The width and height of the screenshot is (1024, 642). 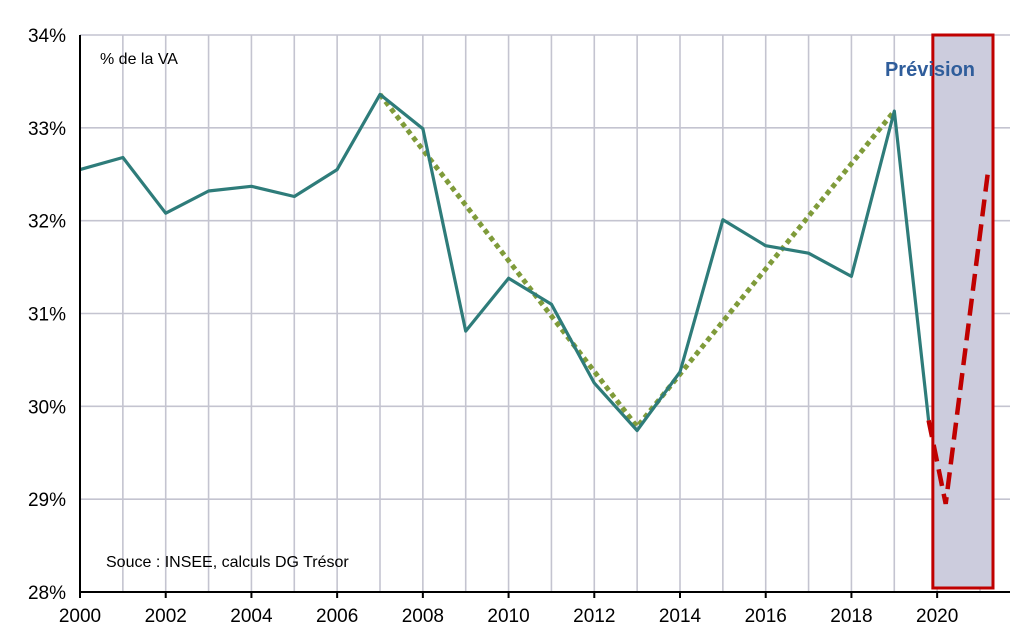 What do you see at coordinates (47, 36) in the screenshot?
I see `y-tick-label: 34%` at bounding box center [47, 36].